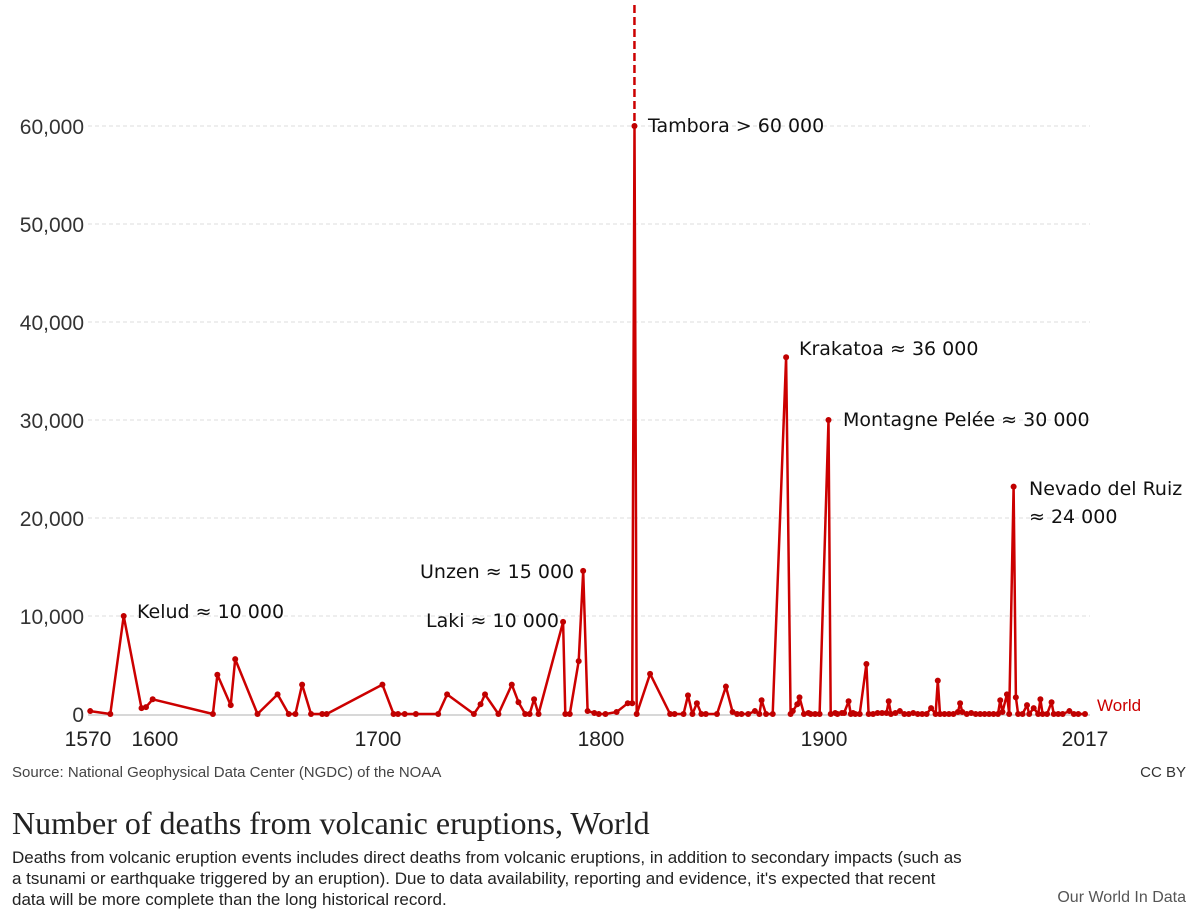 Image resolution: width=1200 pixels, height=915 pixels. Describe the element at coordinates (736, 126) in the screenshot. I see `annotation-tambora: Tambora > 60 000` at that location.